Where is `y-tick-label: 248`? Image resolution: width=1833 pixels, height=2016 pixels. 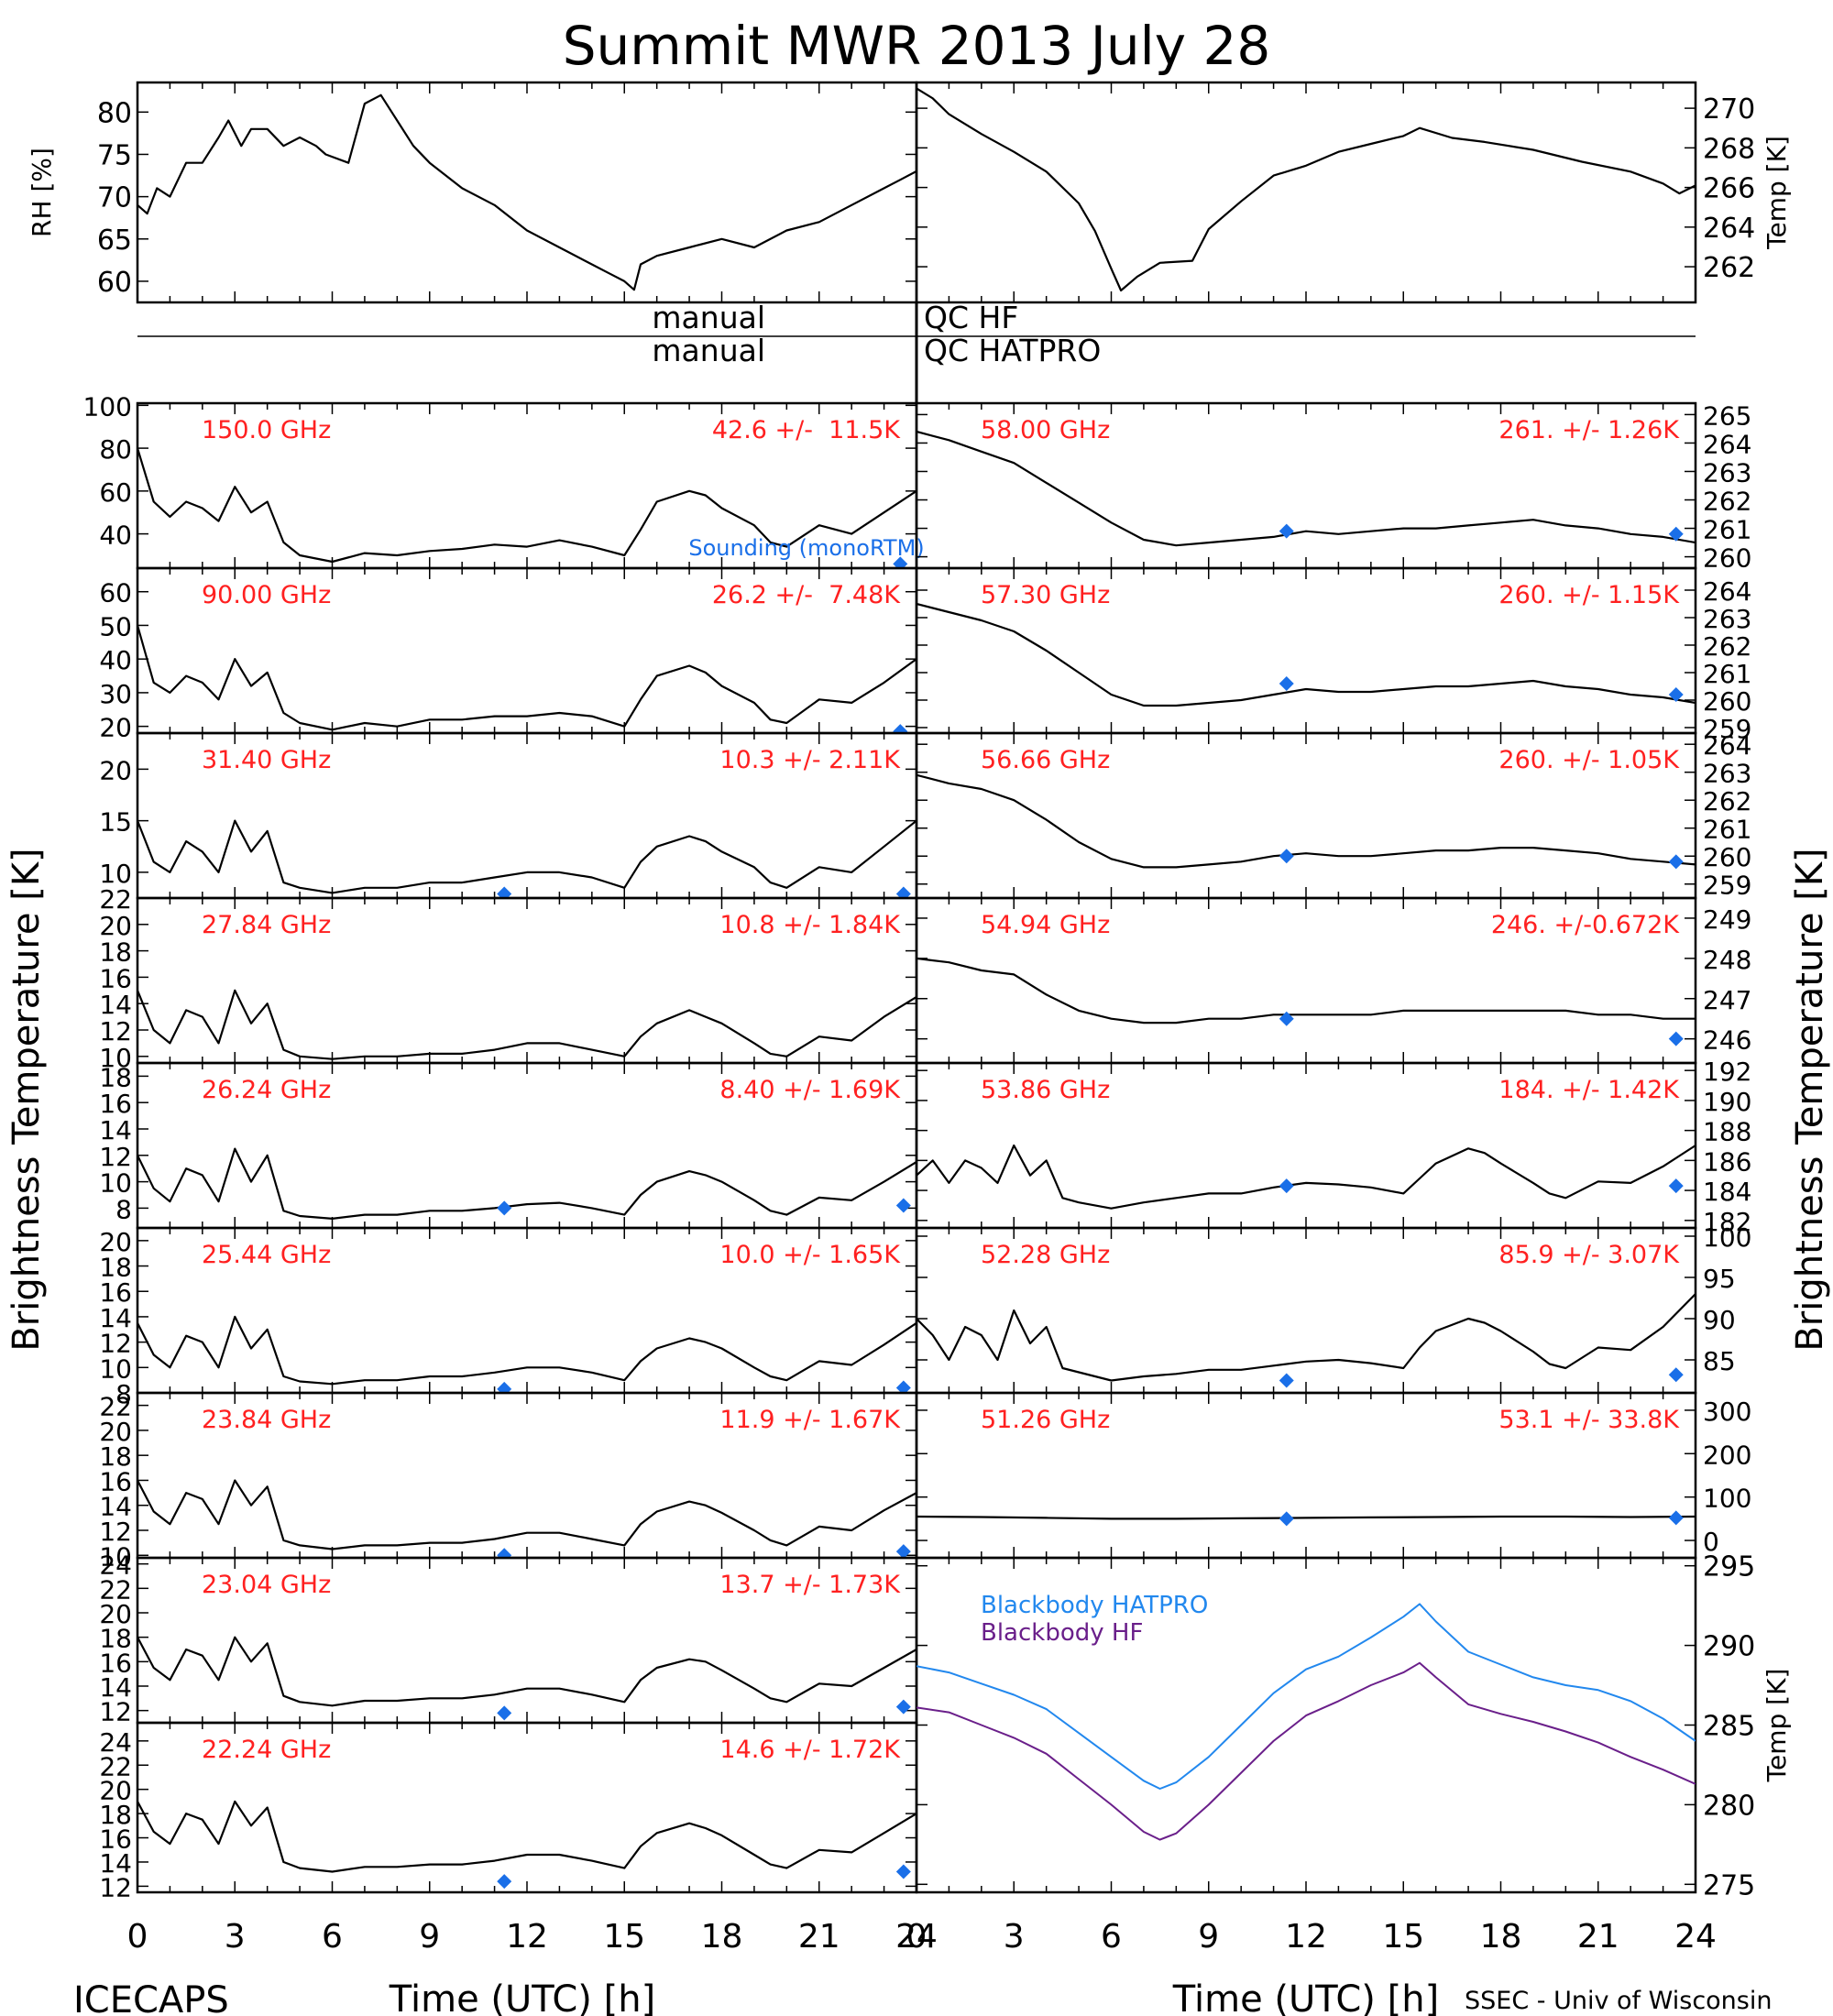 y-tick-label: 248 is located at coordinates (1727, 960).